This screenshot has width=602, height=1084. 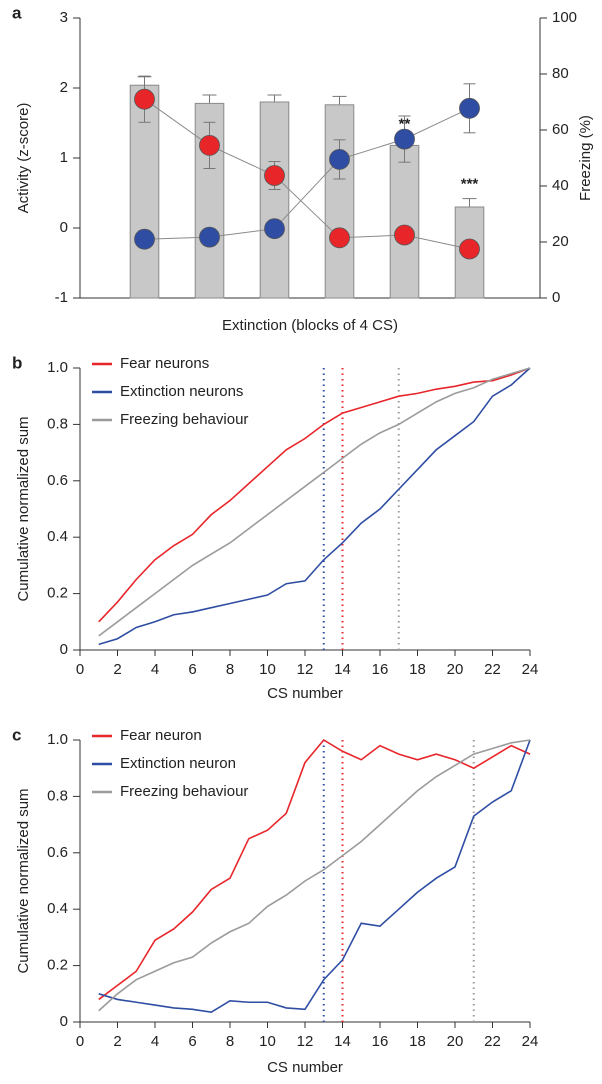 What do you see at coordinates (310, 325) in the screenshot?
I see `x-axis-label: Extinction (blocks of 4 CS)` at bounding box center [310, 325].